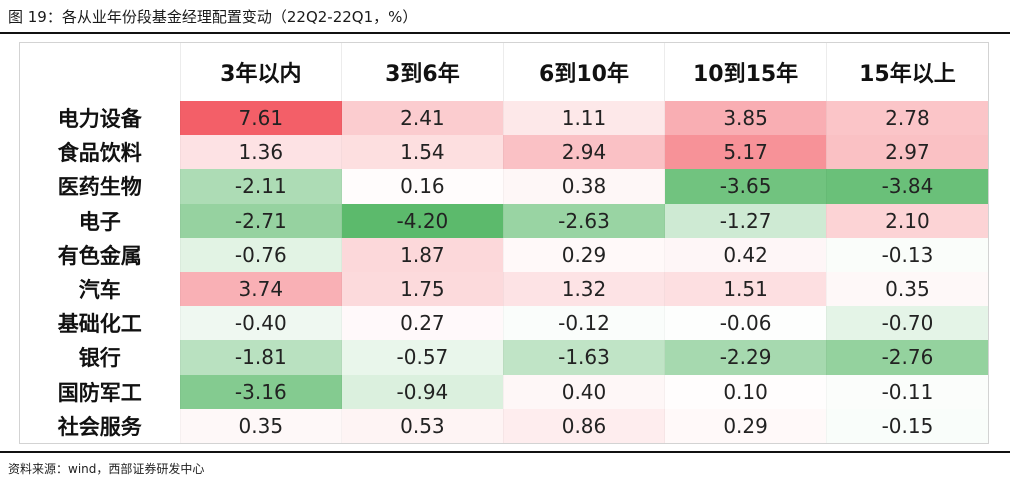 The image size is (1024, 485). What do you see at coordinates (907, 425) in the screenshot?
I see `heatmap-cell: -0.15` at bounding box center [907, 425].